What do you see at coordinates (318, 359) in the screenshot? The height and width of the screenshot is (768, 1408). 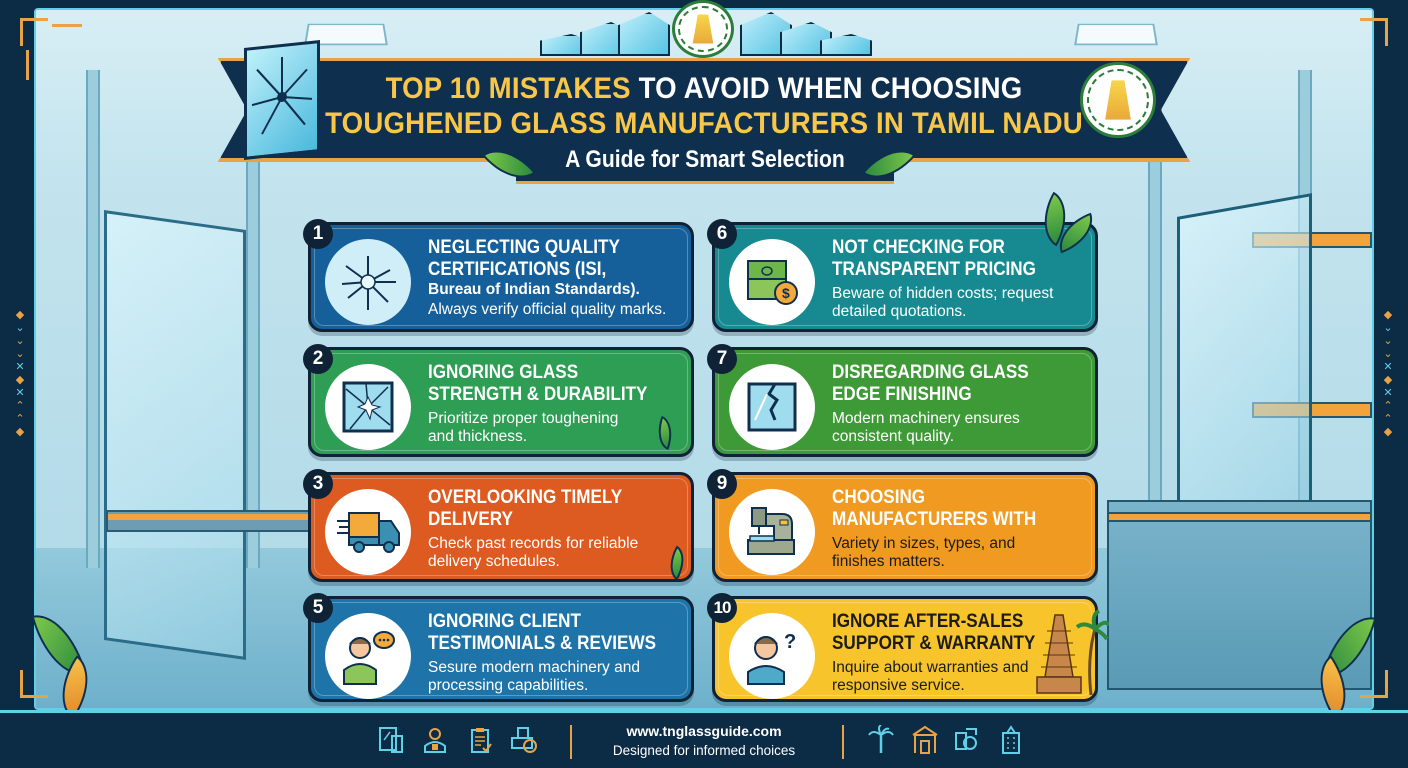 I see `card-number: 2` at bounding box center [318, 359].